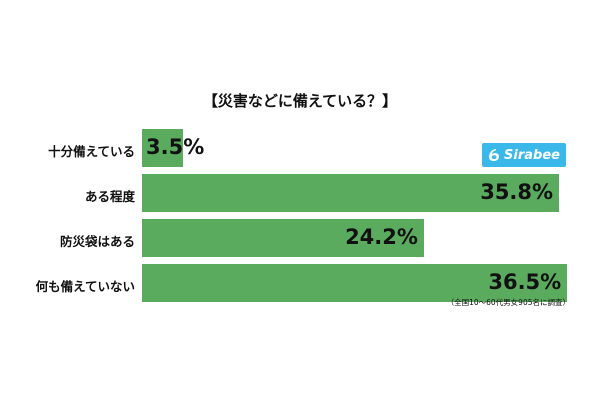  I want to click on value-label: 3.5%, so click(175, 147).